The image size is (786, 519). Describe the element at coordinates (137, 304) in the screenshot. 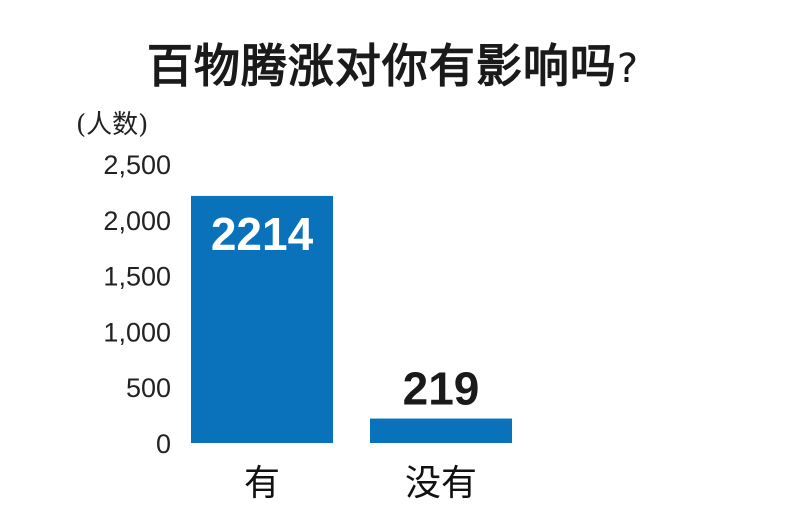

I see `y-axis-ticks: 0 500 1,000 1,500 2,000 2,500` at that location.